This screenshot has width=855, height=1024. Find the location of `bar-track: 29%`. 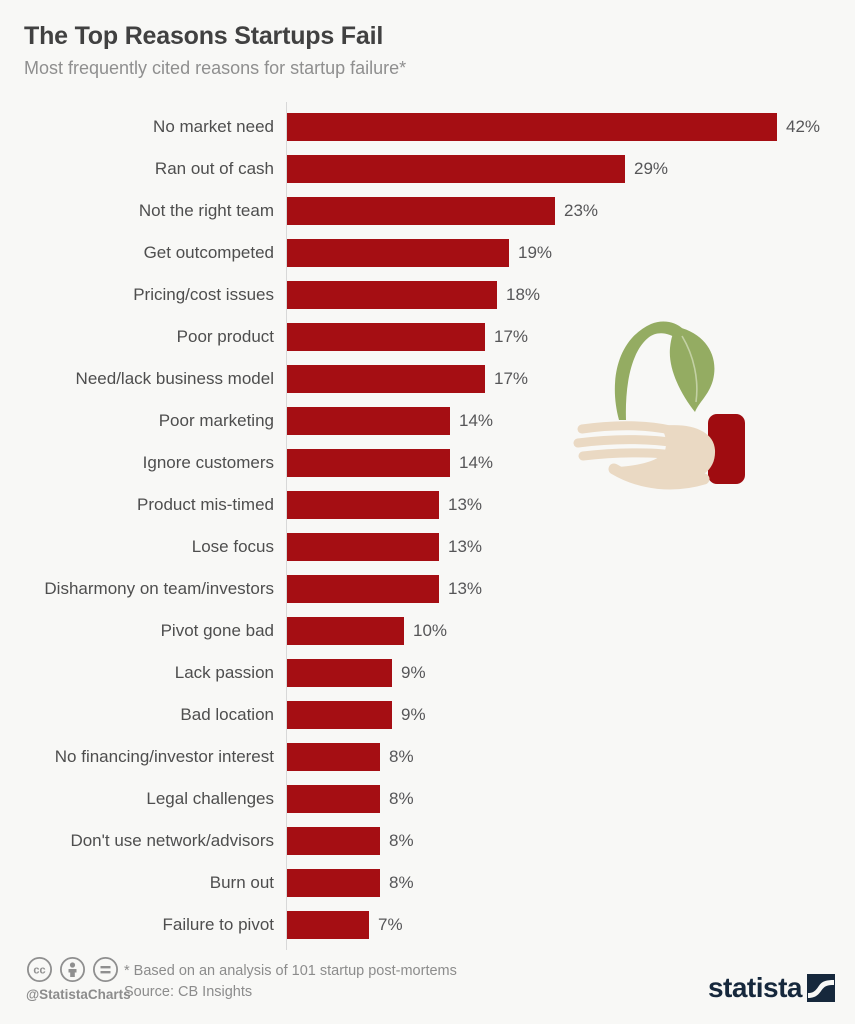

bar-track: 29% is located at coordinates (561, 169).